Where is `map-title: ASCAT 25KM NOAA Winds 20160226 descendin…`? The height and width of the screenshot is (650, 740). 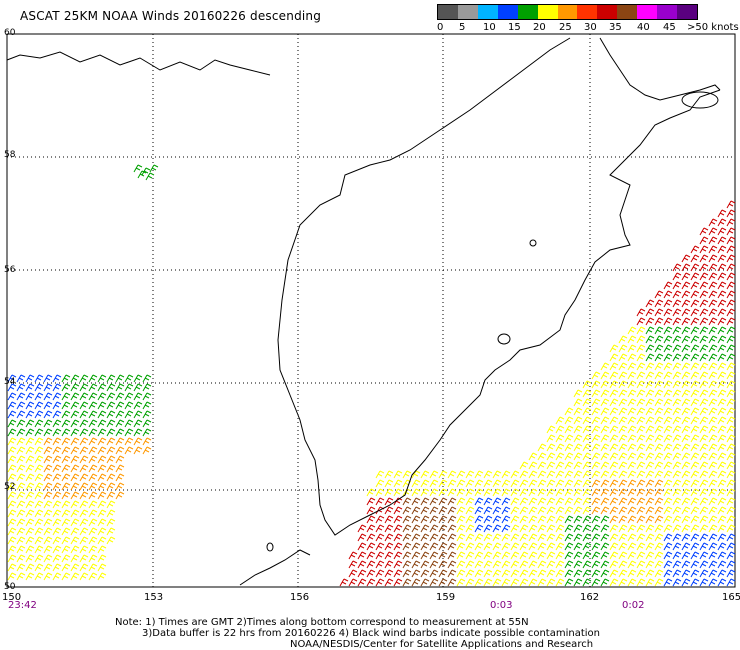 map-title: ASCAT 25KM NOAA Winds 20160226 descendin… is located at coordinates (171, 16).